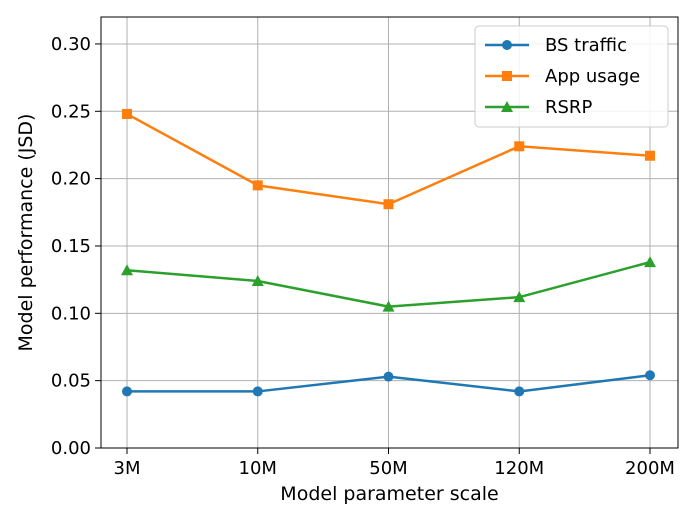  Describe the element at coordinates (650, 468) in the screenshot. I see `x-tick-label: 200M` at that location.